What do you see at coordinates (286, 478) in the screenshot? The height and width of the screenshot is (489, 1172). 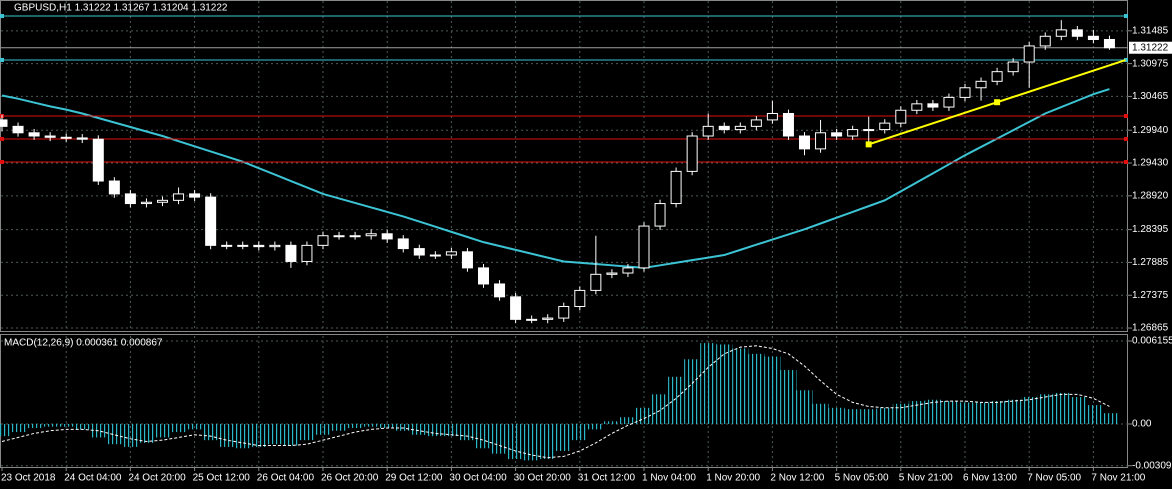 I see `x-tick-label: 26 Oct 04:00` at bounding box center [286, 478].